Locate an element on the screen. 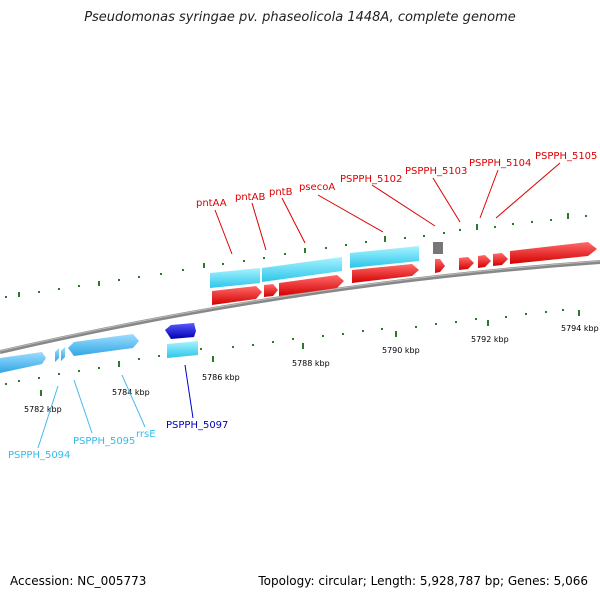 The height and width of the screenshot is (600, 600). gene-PSPPH_5103-arrow is located at coordinates (466, 263).